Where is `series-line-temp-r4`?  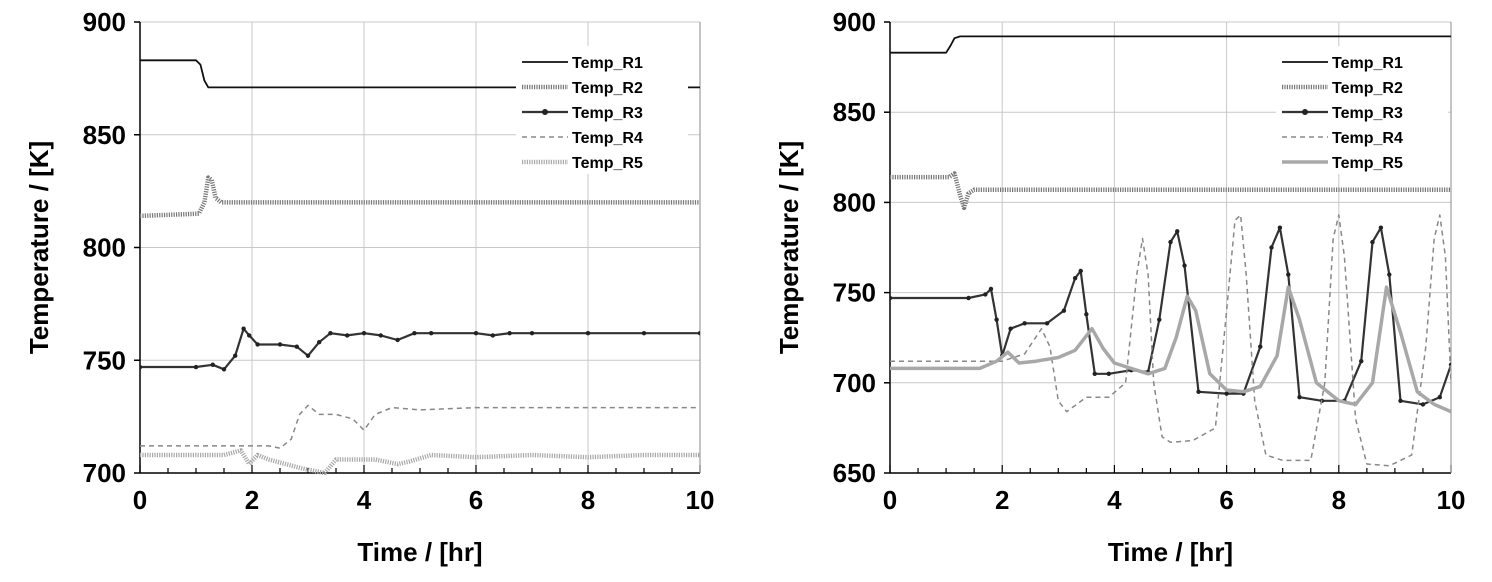
series-line-temp-r4 is located at coordinates (420, 426).